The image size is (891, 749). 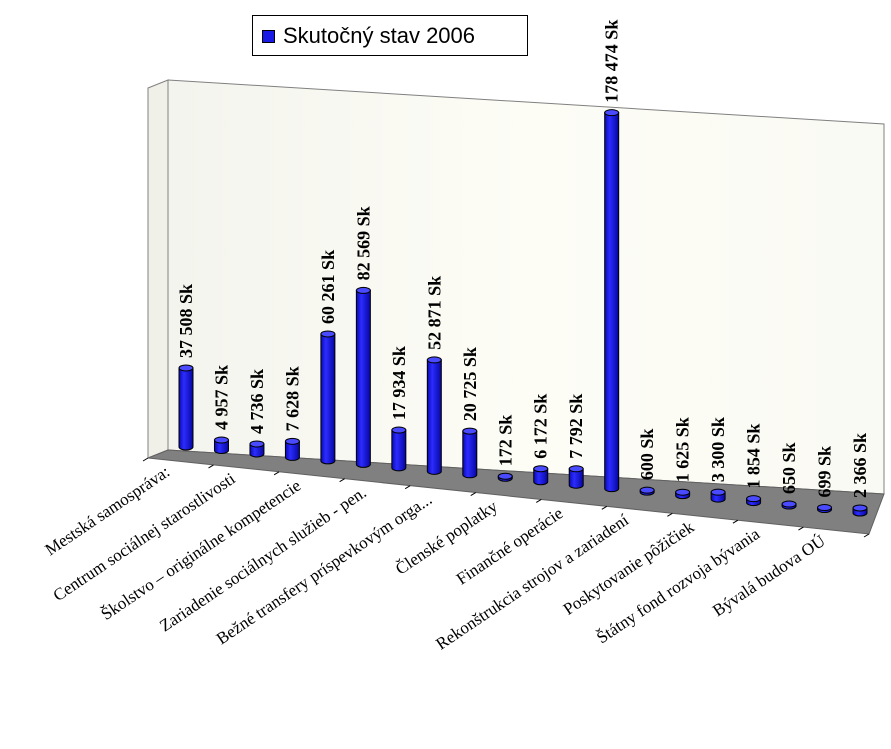 I want to click on legend-label: Skutočný stav 2006, so click(x=379, y=35).